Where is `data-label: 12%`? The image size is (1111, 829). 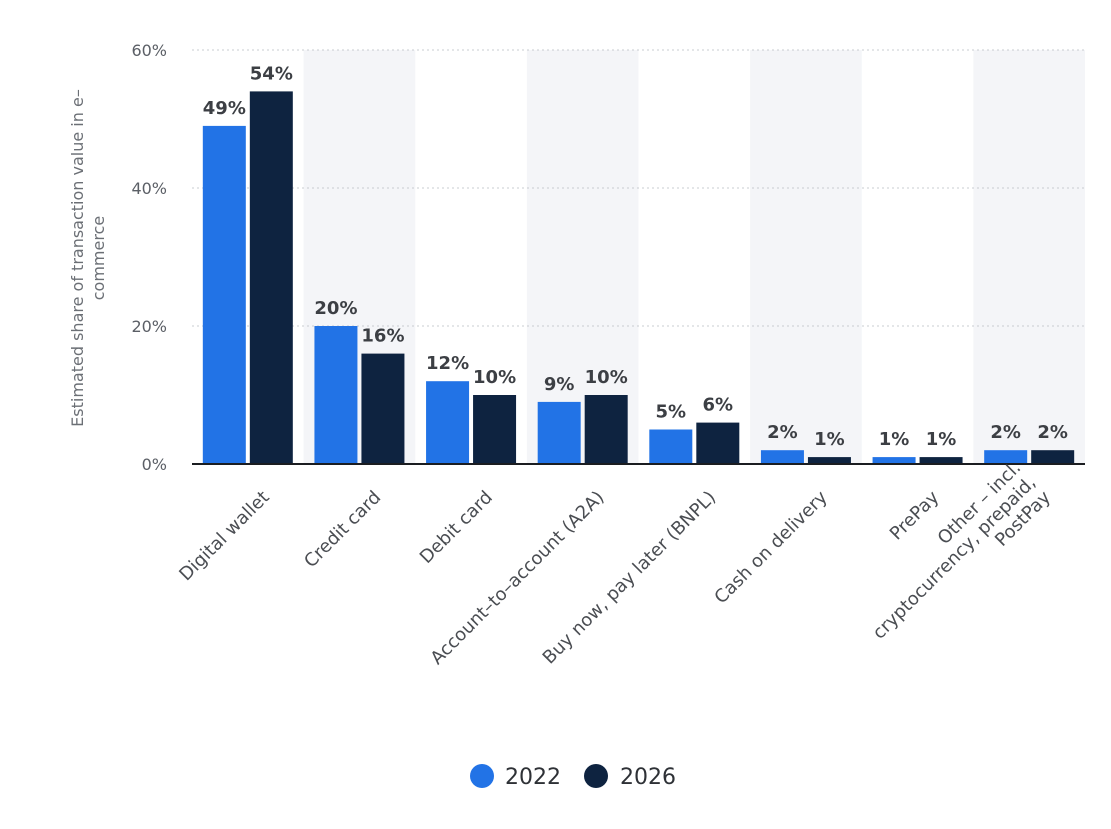
data-label: 12% is located at coordinates (447, 363).